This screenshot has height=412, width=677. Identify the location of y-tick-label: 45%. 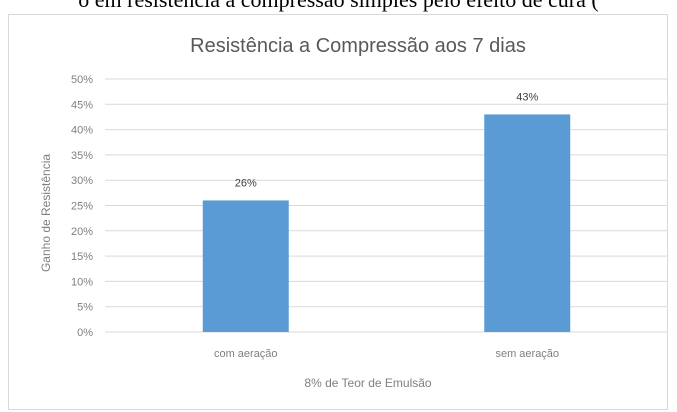
(82, 105).